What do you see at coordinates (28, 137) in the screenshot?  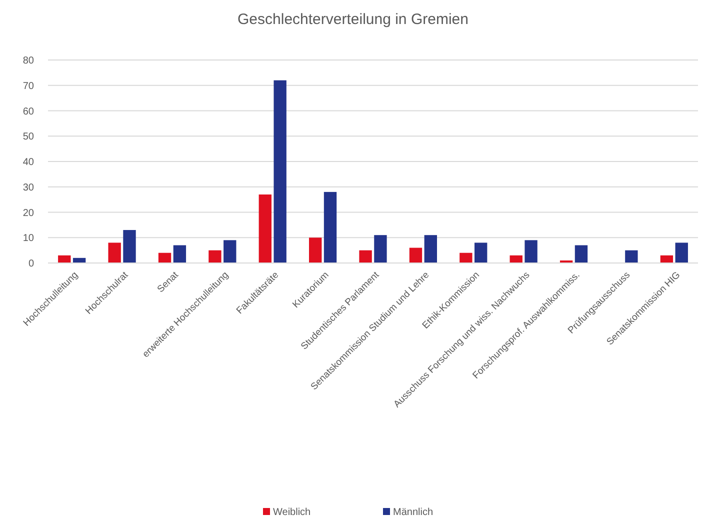 I see `y-tick-label: 50` at bounding box center [28, 137].